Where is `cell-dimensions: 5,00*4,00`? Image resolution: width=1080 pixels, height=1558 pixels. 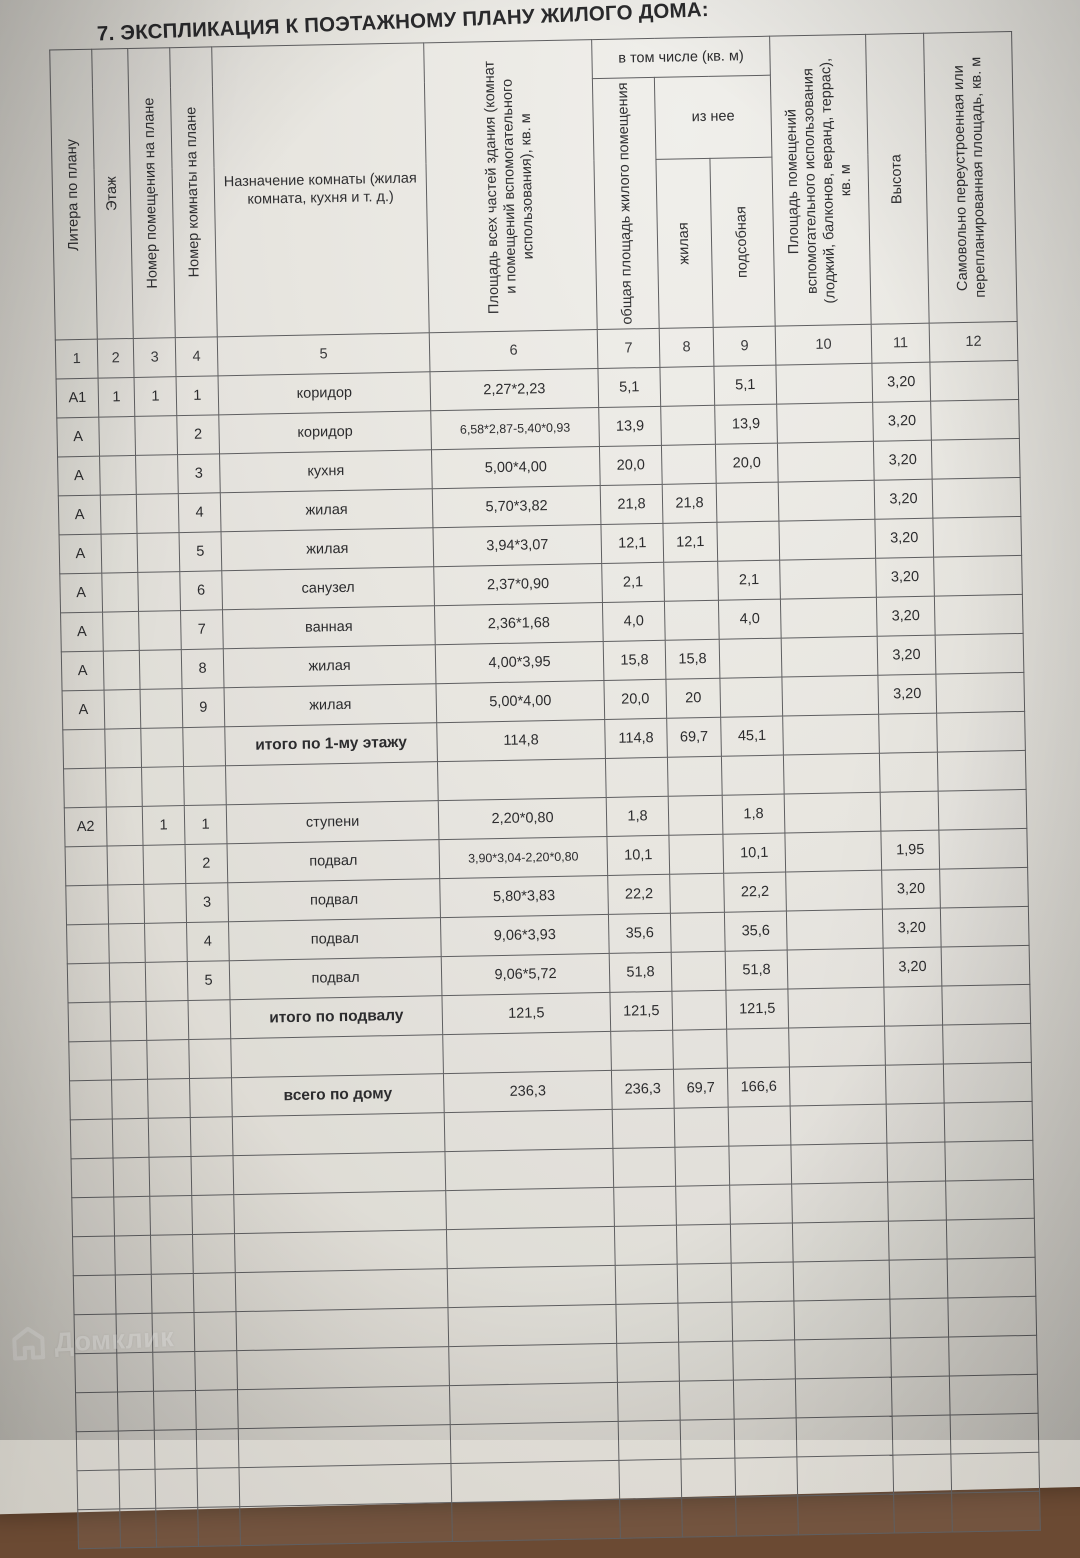
cell-dimensions: 5,00*4,00 is located at coordinates (520, 701).